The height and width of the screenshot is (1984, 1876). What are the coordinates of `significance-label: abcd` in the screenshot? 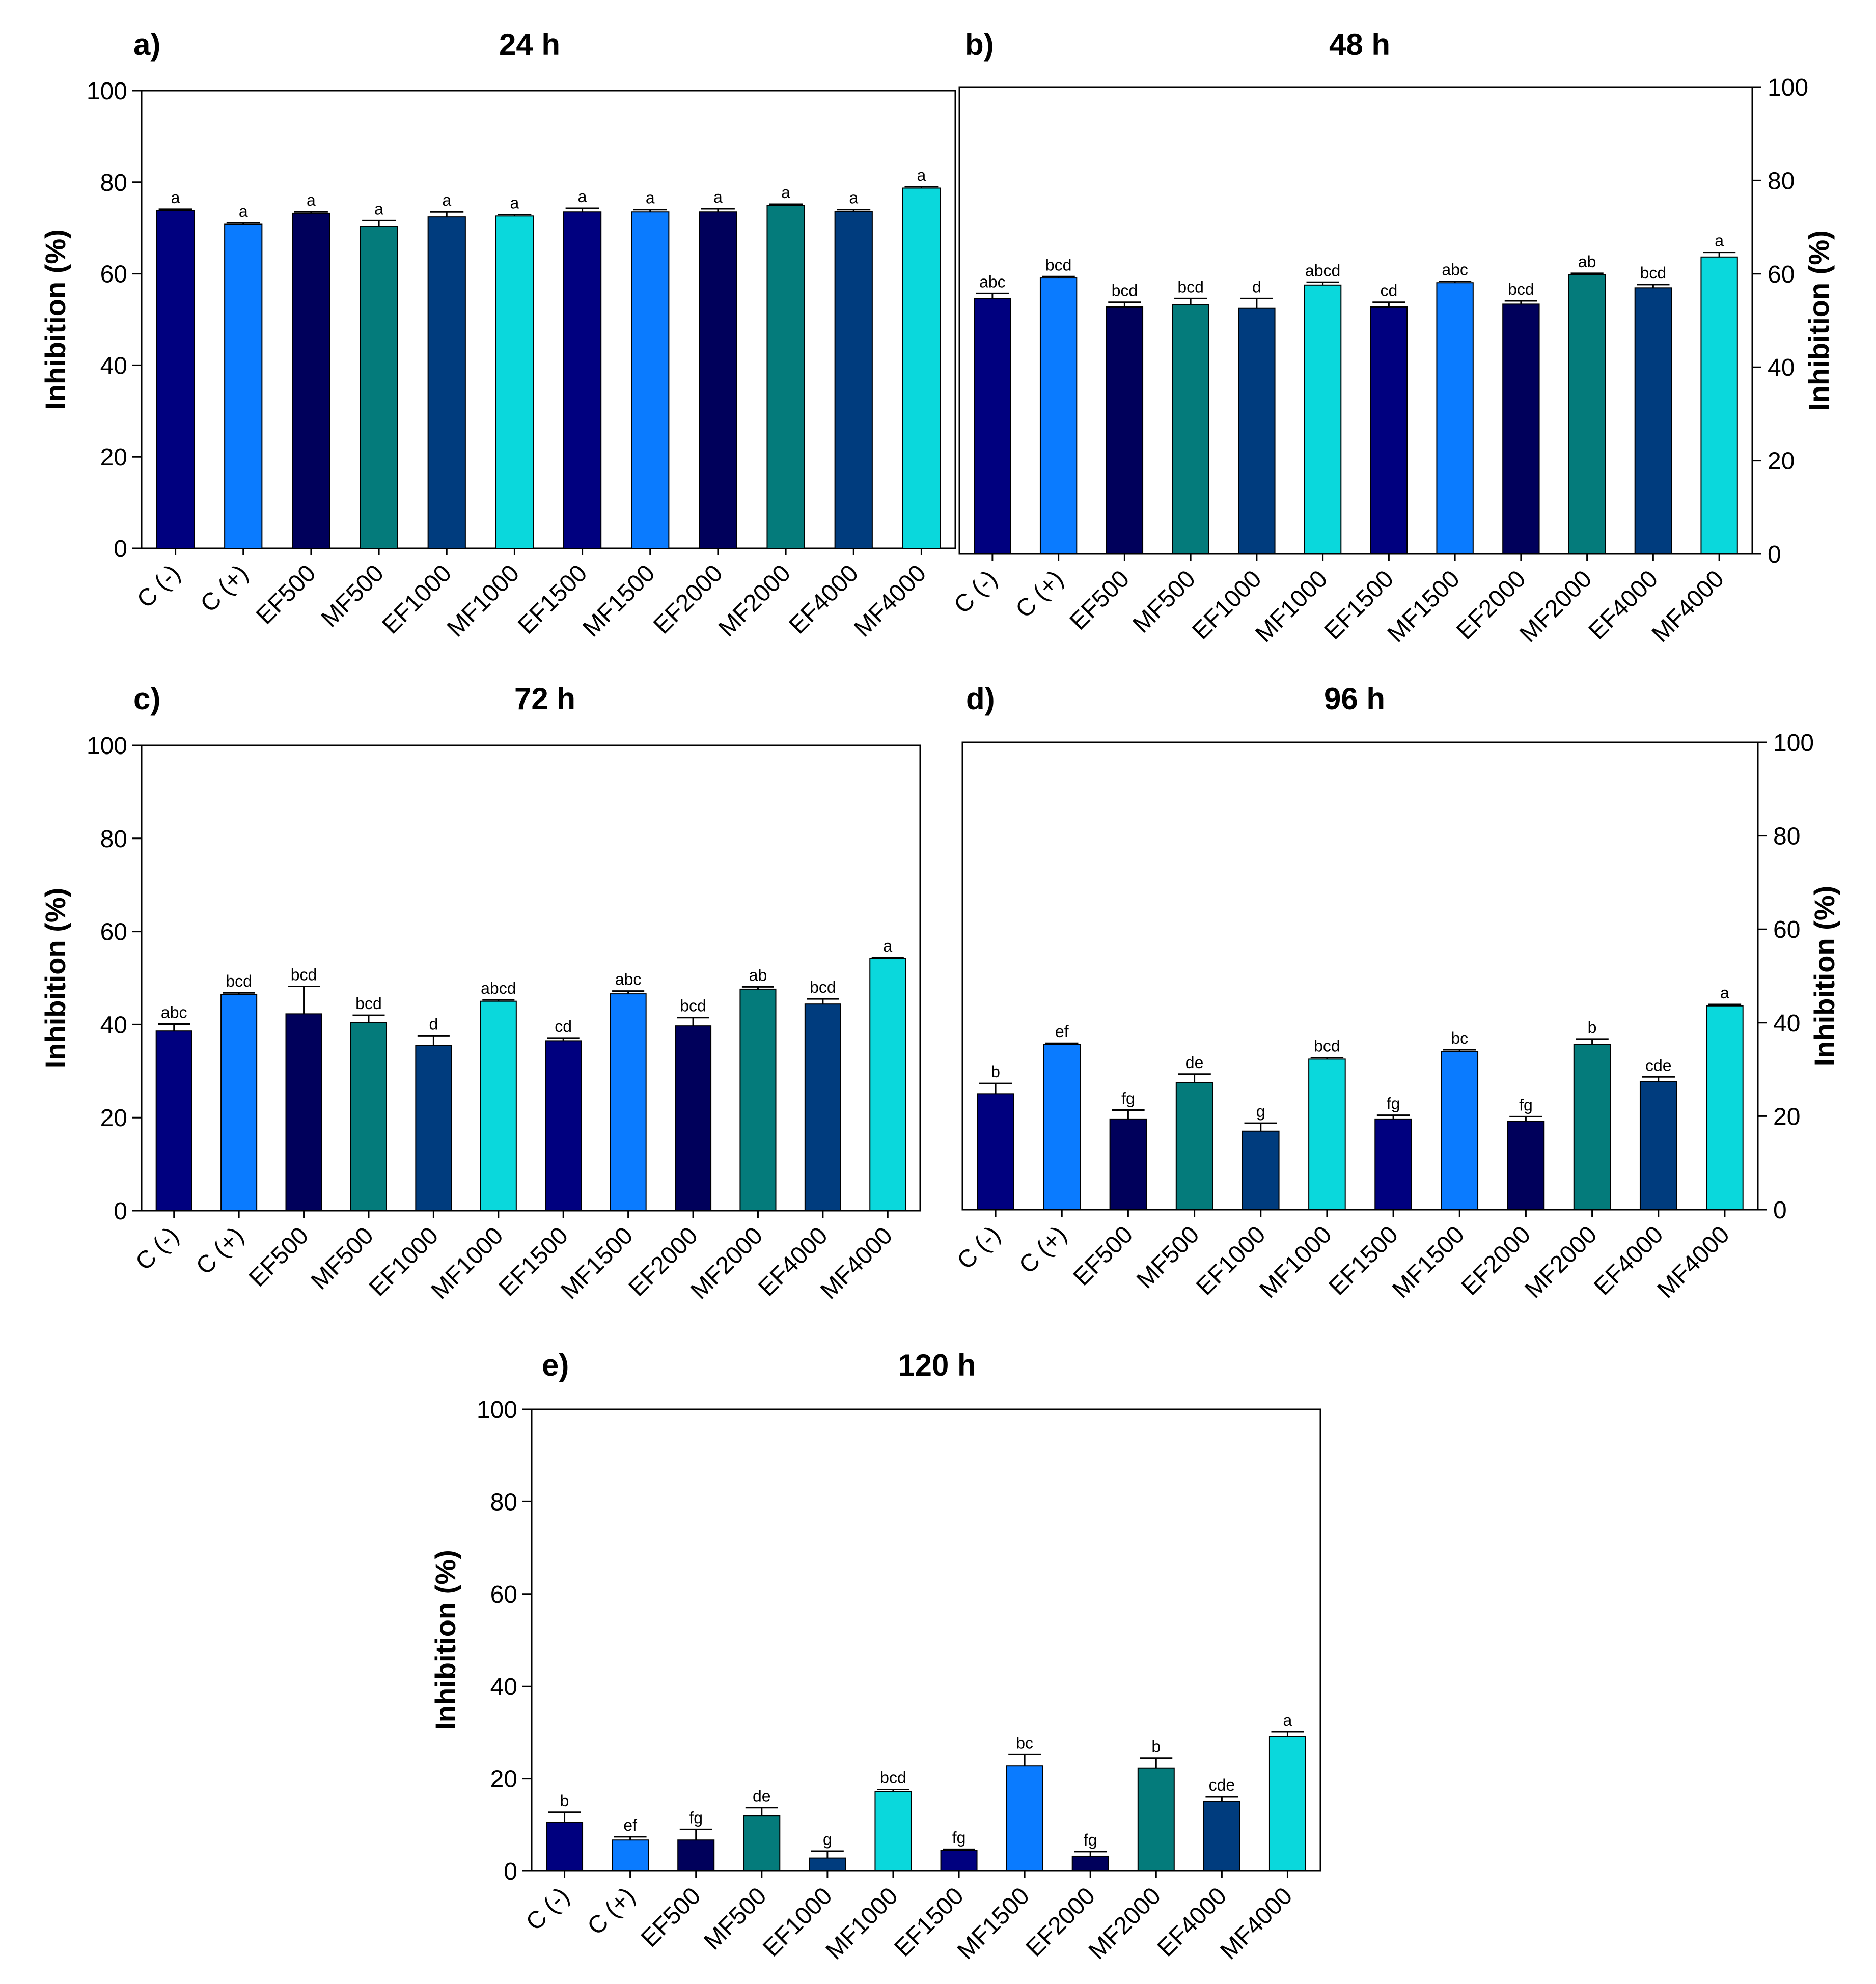 It's located at (1323, 270).